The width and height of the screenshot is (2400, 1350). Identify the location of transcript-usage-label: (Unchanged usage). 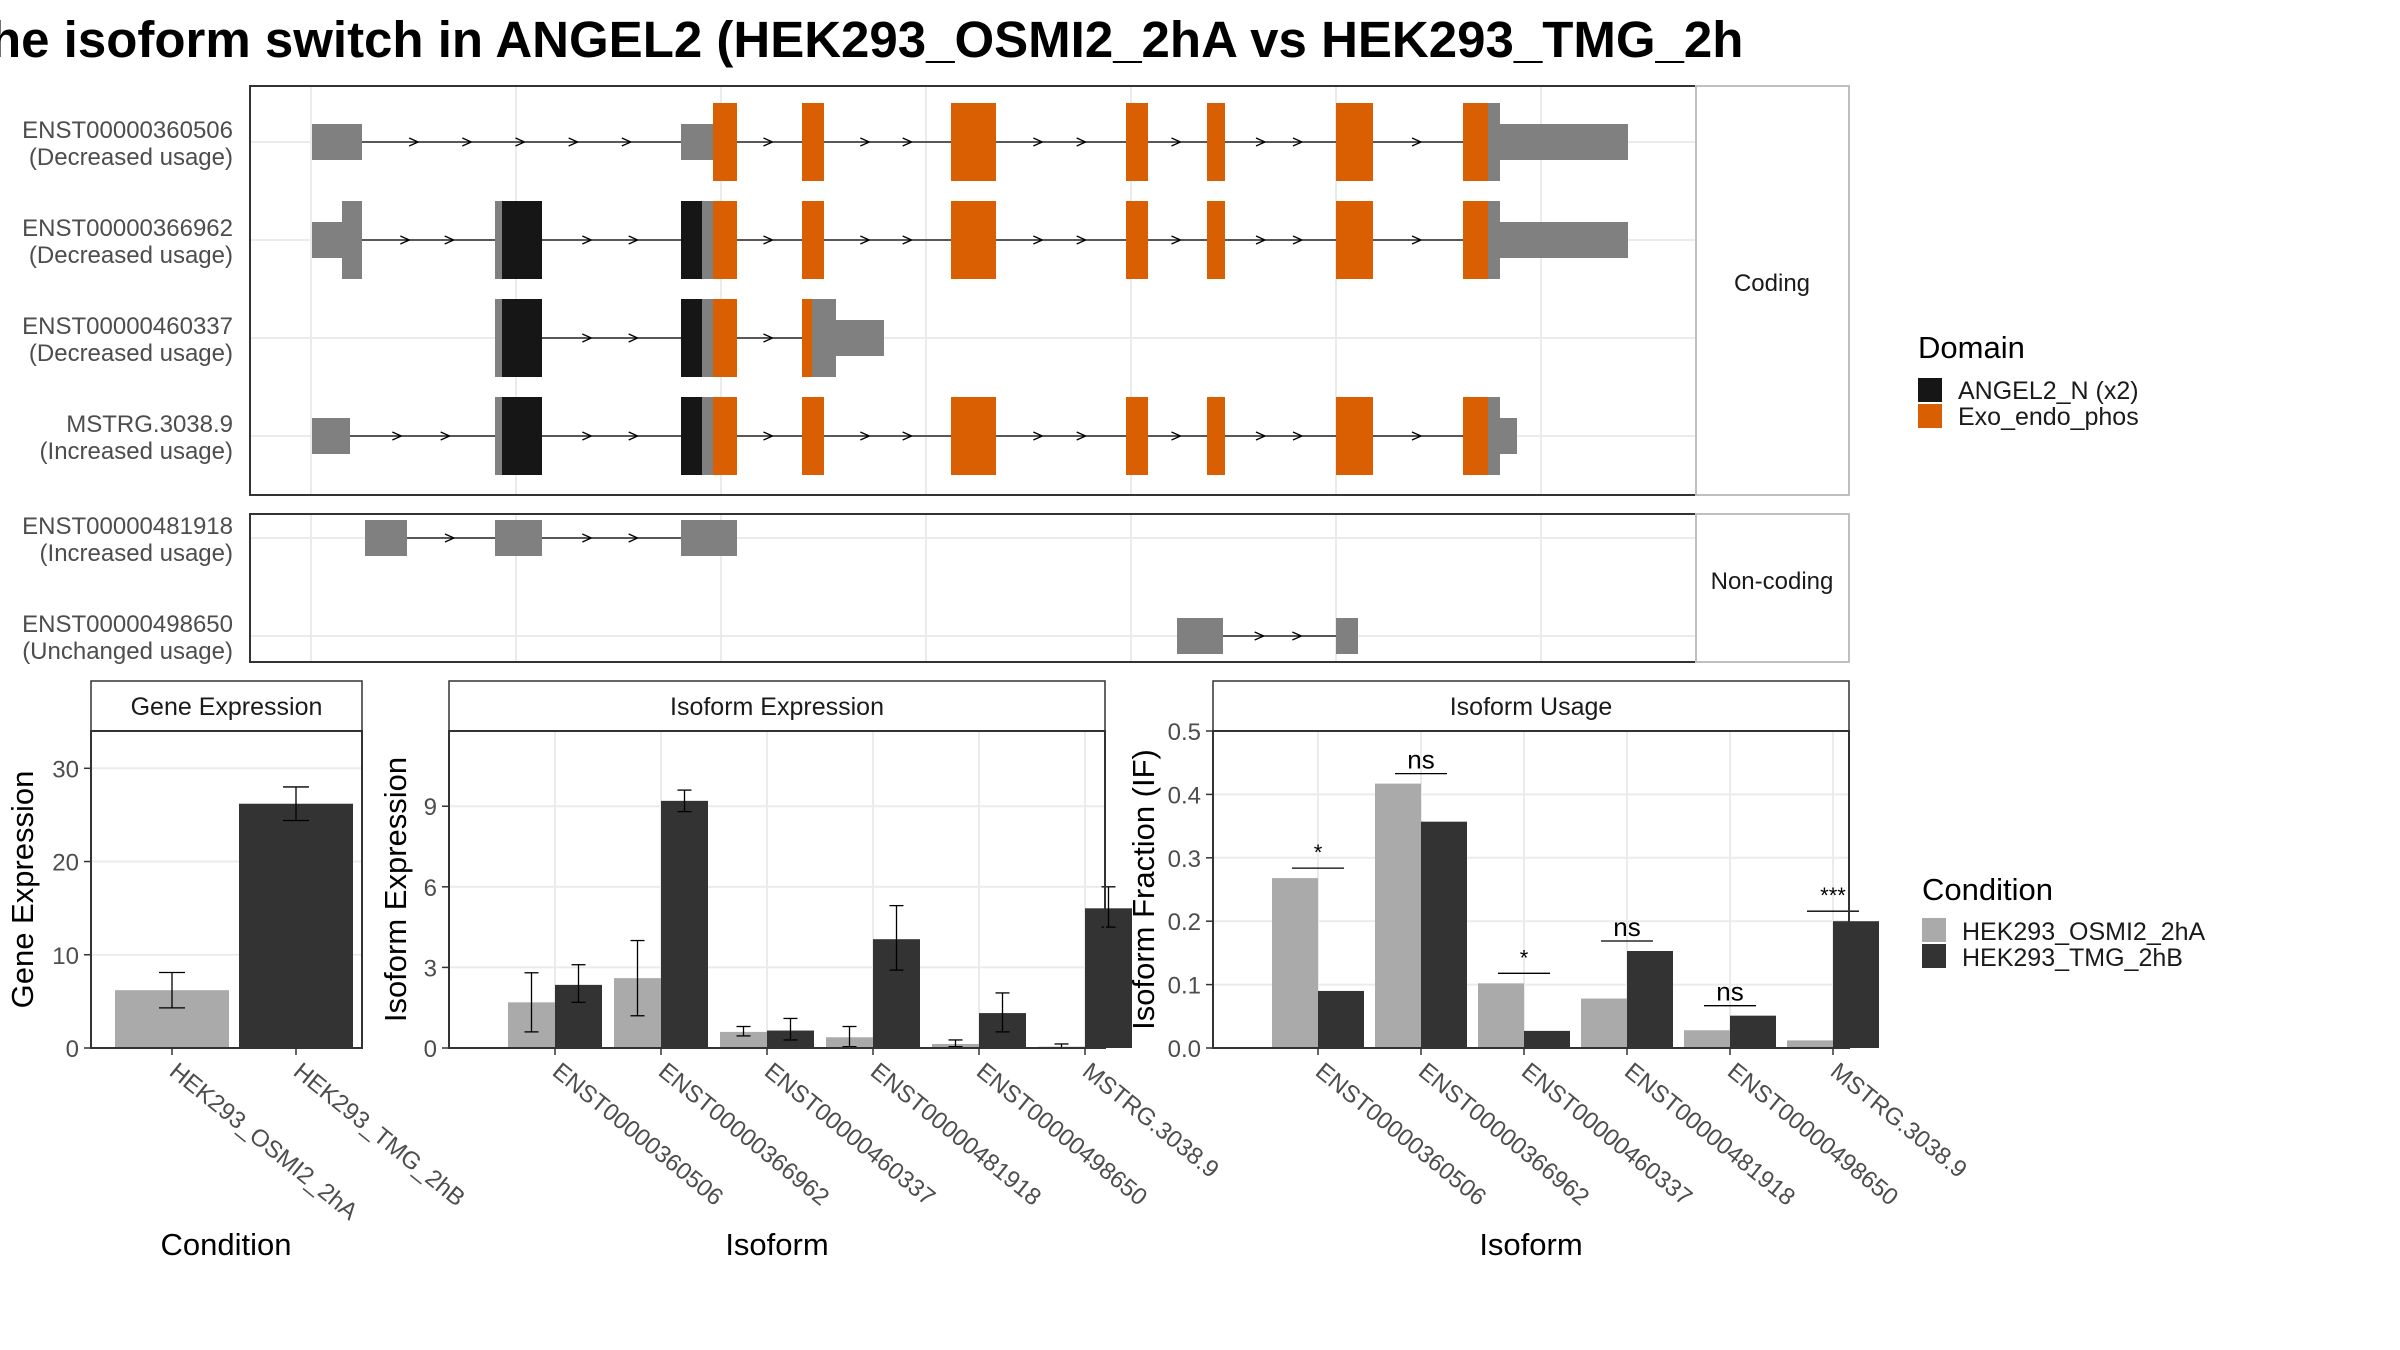
(127, 651).